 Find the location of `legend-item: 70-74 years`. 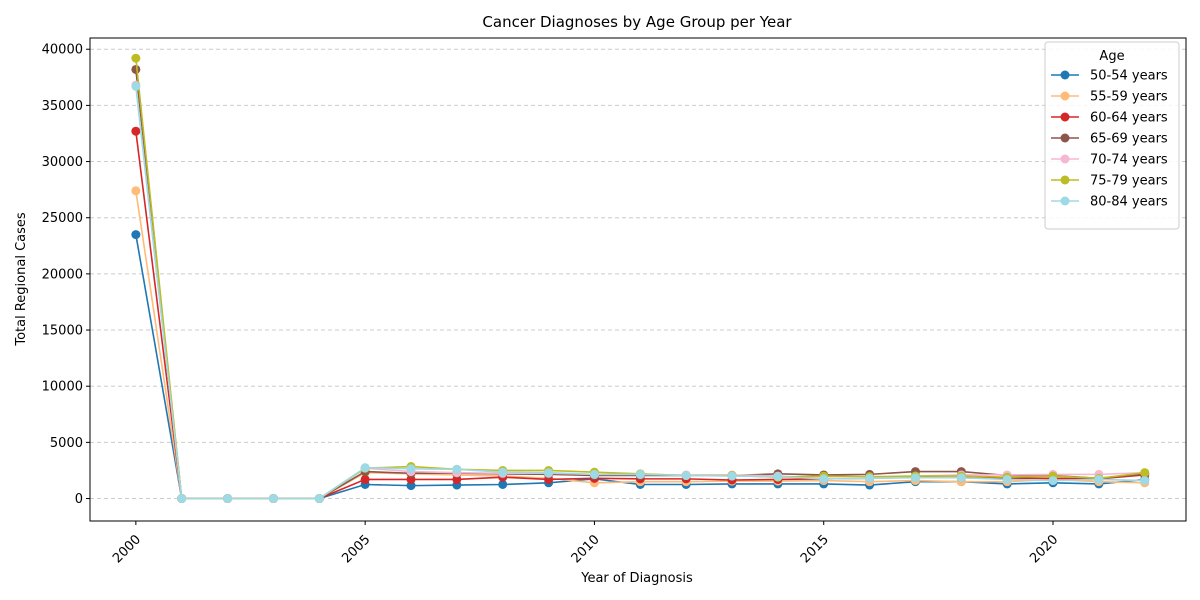

legend-item: 70-74 years is located at coordinates (1109, 160).